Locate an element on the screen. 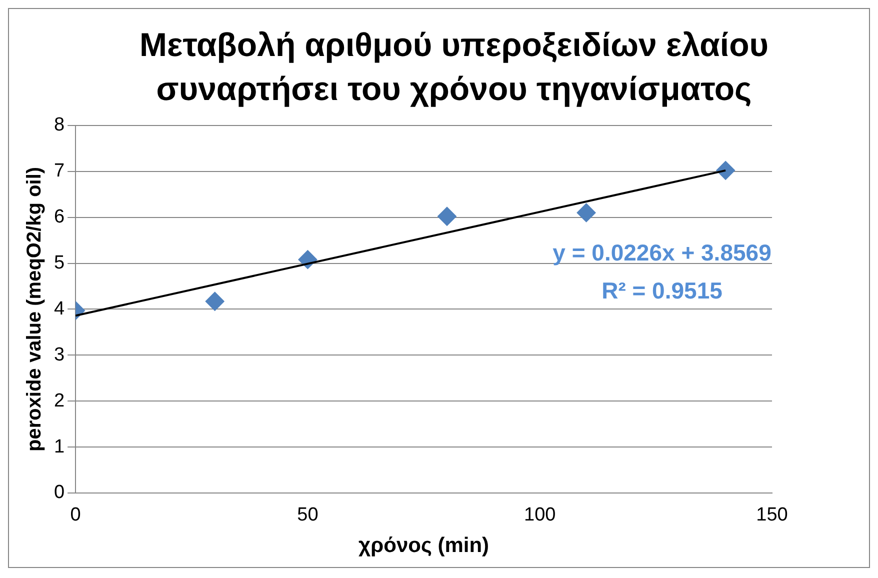 The image size is (878, 578). y-tick-label: 6 is located at coordinates (59, 217).